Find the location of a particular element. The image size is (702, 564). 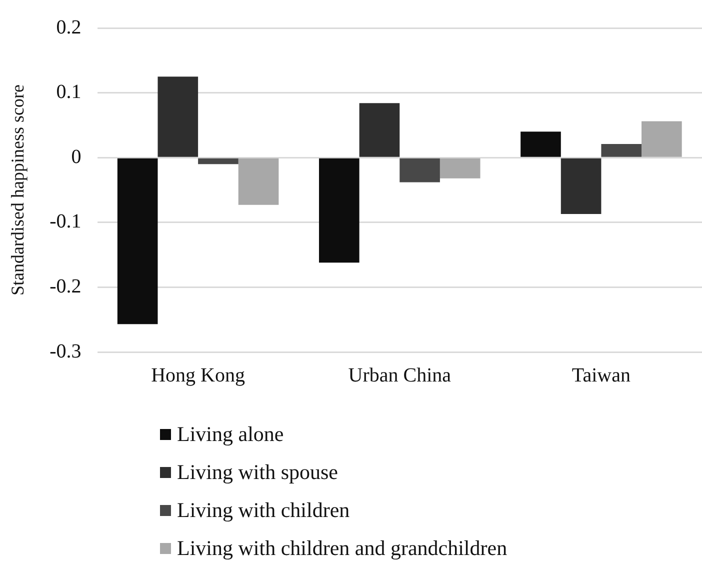

y-tick-label: -0.1 is located at coordinates (66, 221).